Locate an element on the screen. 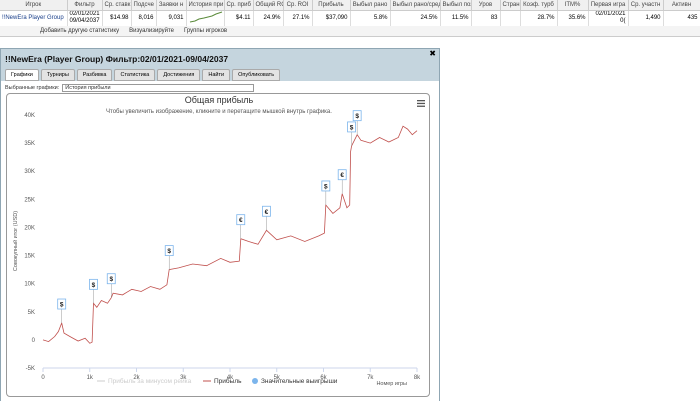 This screenshot has width=700, height=401. selector-dropdown: История прибыли is located at coordinates (158, 88).